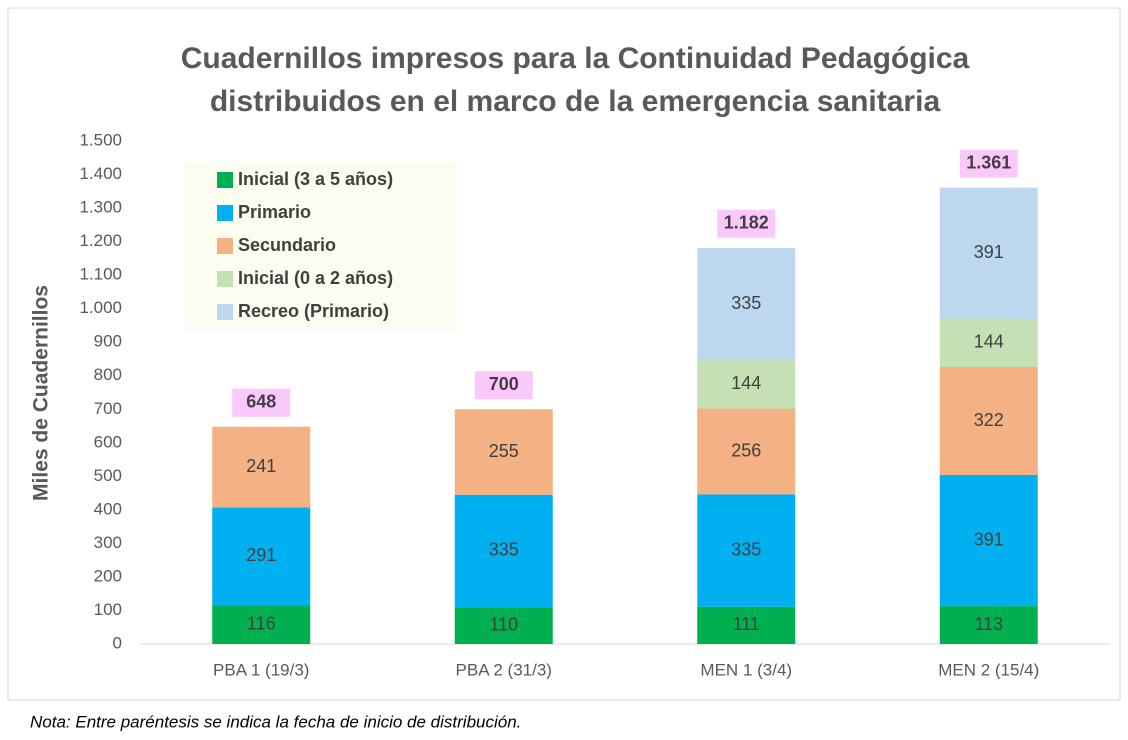 This screenshot has width=1128, height=740. I want to click on segment-label: 256, so click(746, 450).